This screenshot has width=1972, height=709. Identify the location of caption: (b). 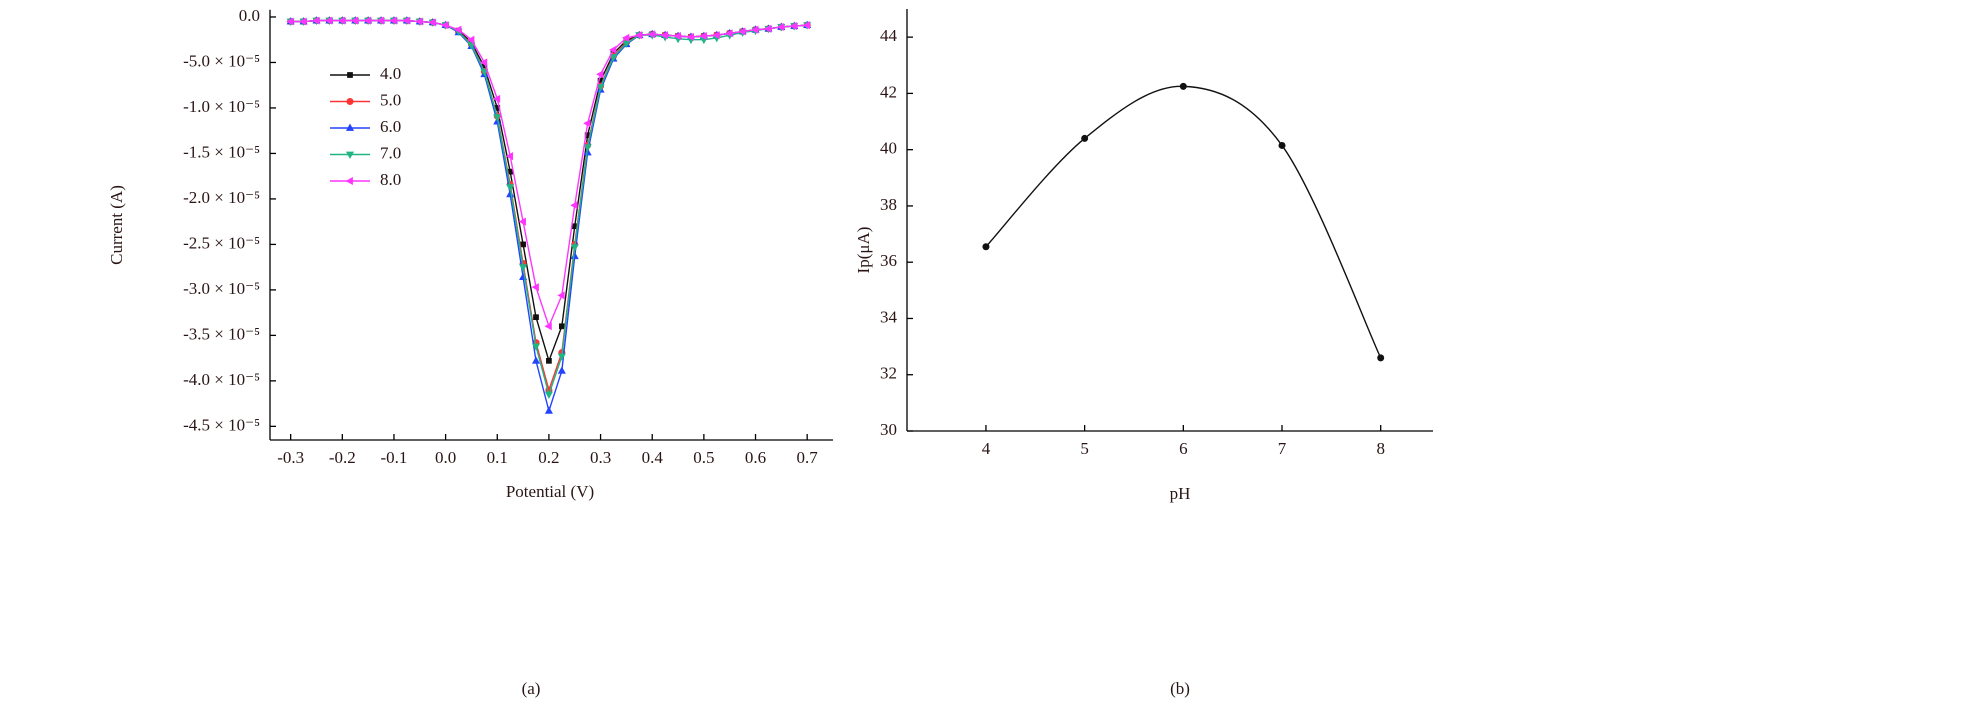
(1180, 688).